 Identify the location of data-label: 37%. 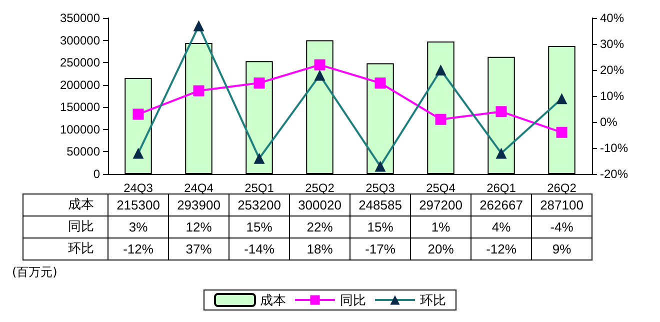
(199, 249).